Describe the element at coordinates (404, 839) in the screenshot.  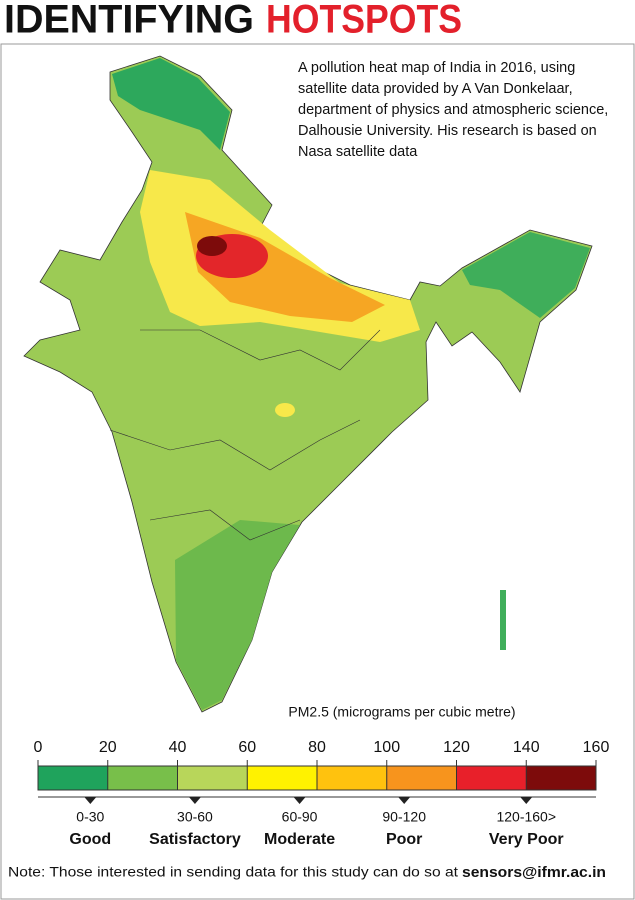
I see `category-label: Poor` at that location.